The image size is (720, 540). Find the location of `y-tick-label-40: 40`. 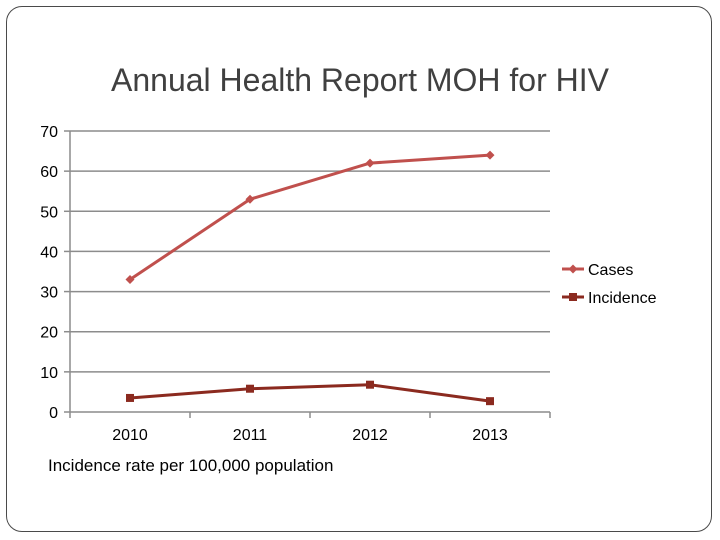

y-tick-label-40: 40 is located at coordinates (49, 252).